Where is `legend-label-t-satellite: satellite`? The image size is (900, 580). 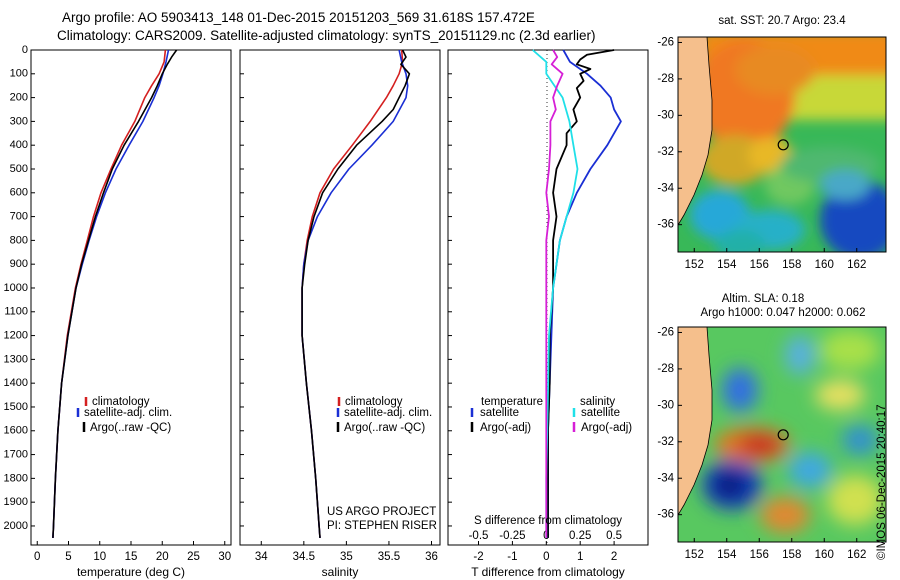 legend-label-t-satellite: satellite is located at coordinates (499, 413).